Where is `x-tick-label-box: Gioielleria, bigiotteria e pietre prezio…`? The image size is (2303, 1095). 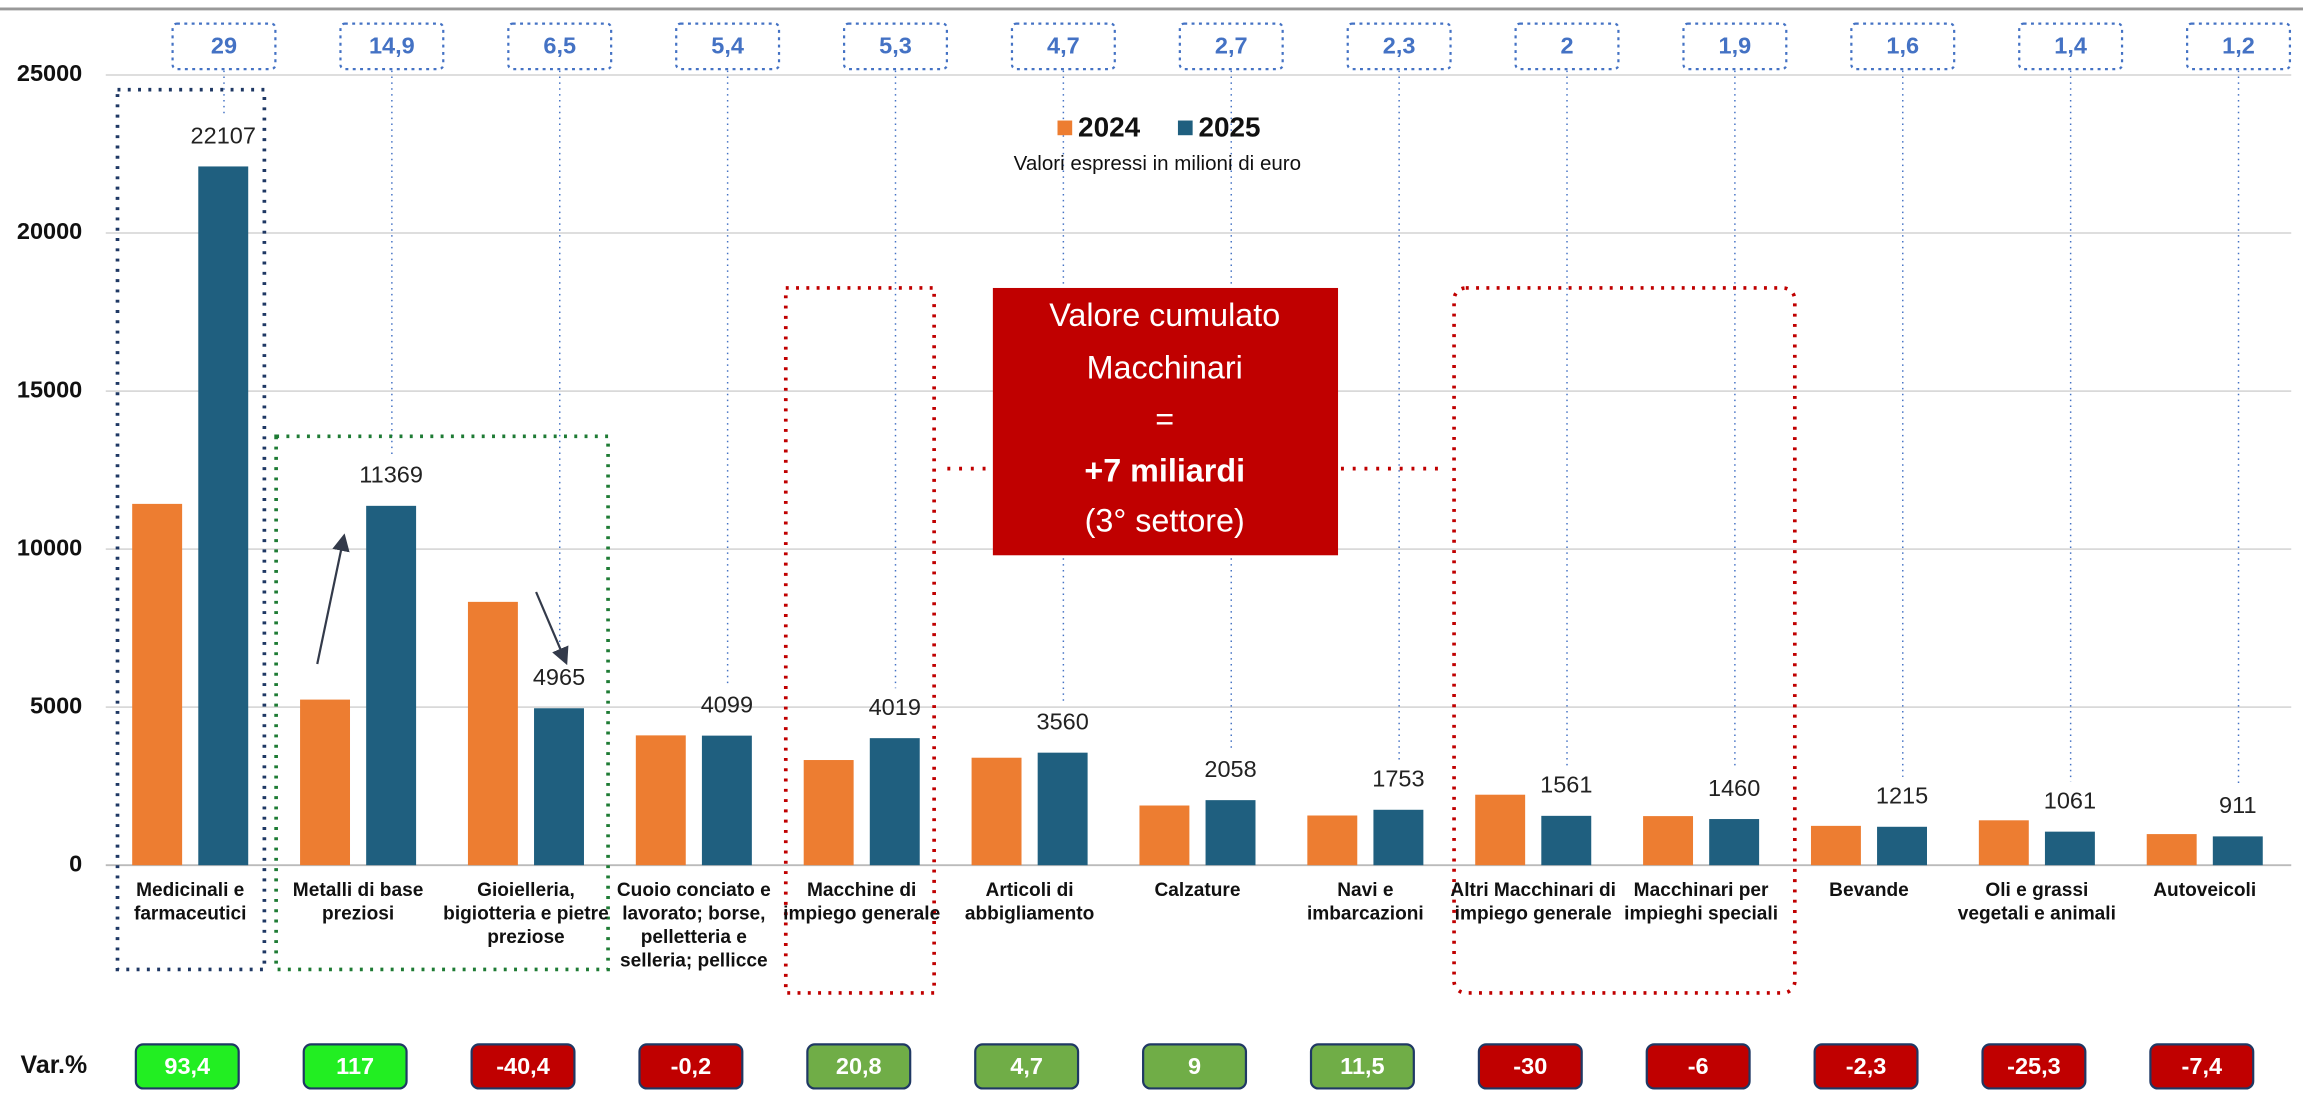
x-tick-label-box: Gioielleria, bigiotteria e pietre prezio… is located at coordinates (526, 913).